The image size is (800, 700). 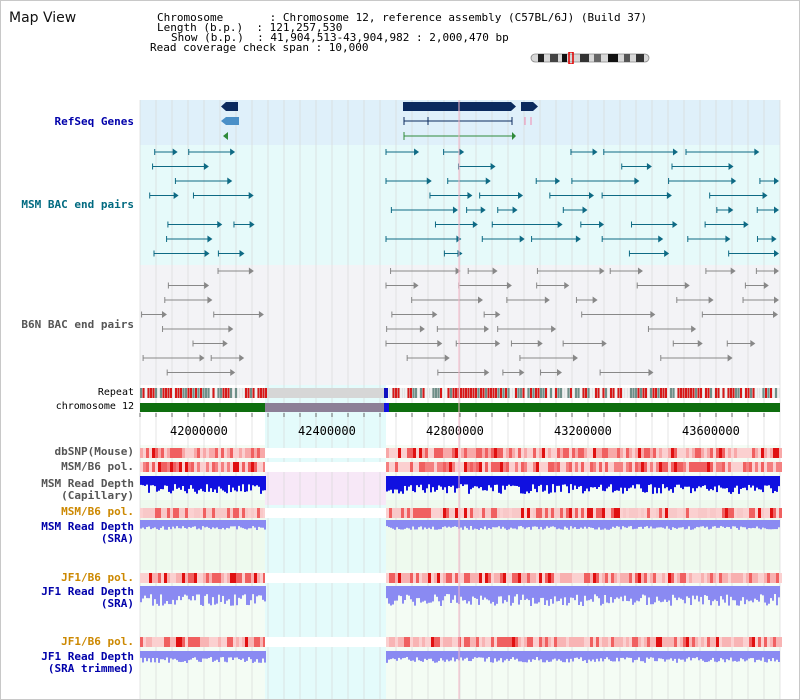 What do you see at coordinates (94, 451) in the screenshot?
I see `dbsnp-label: dbSNP(Mouse)` at bounding box center [94, 451].